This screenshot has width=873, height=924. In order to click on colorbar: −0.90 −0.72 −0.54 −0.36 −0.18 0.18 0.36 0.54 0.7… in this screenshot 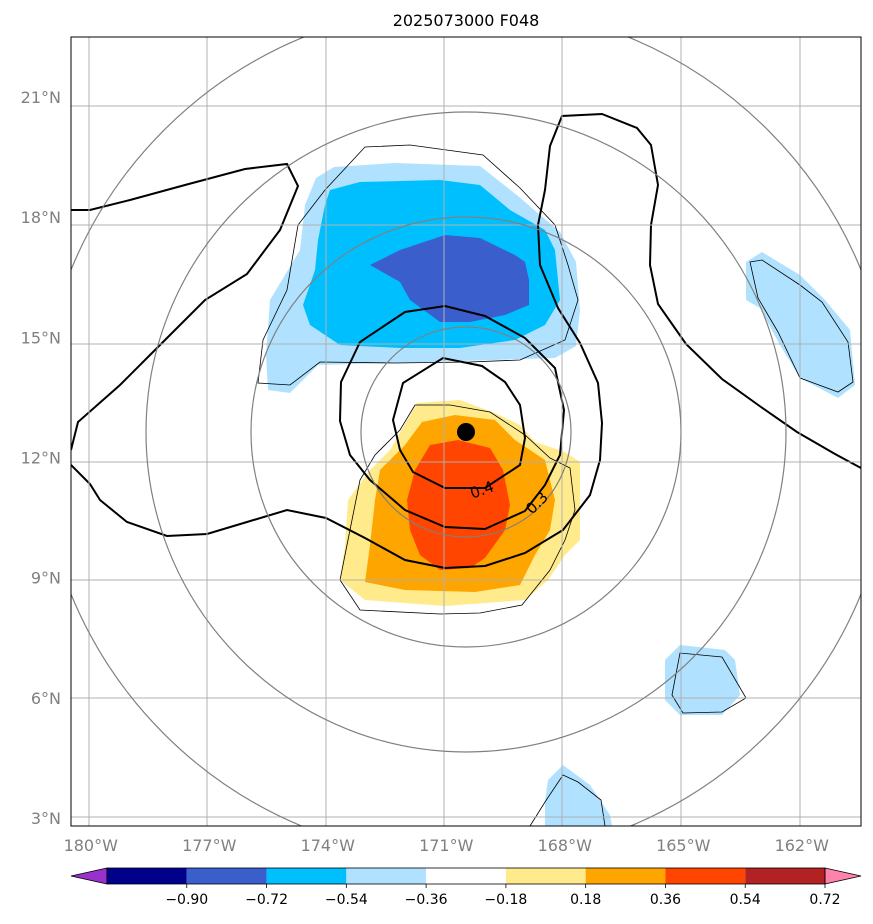, I will do `click(466, 887)`.